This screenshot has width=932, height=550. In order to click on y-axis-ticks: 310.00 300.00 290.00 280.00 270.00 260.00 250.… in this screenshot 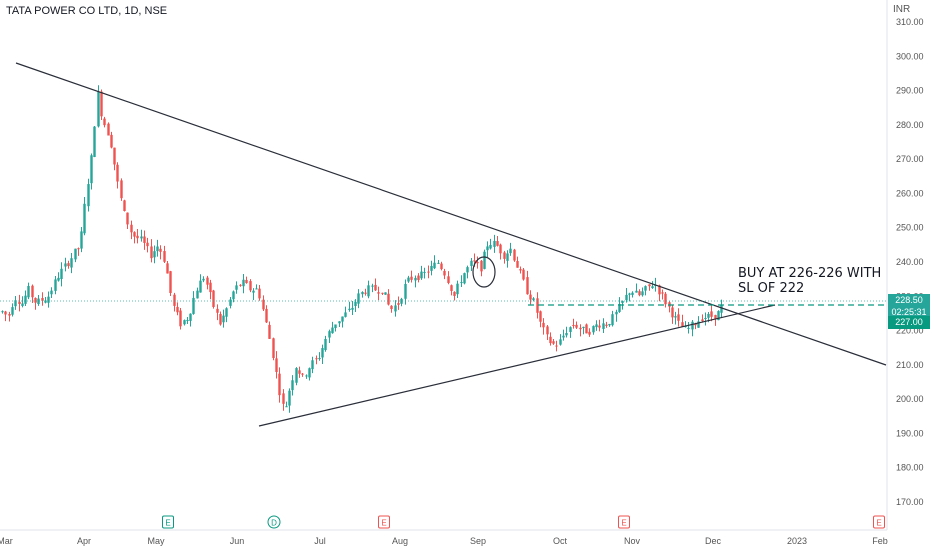, I will do `click(910, 262)`.